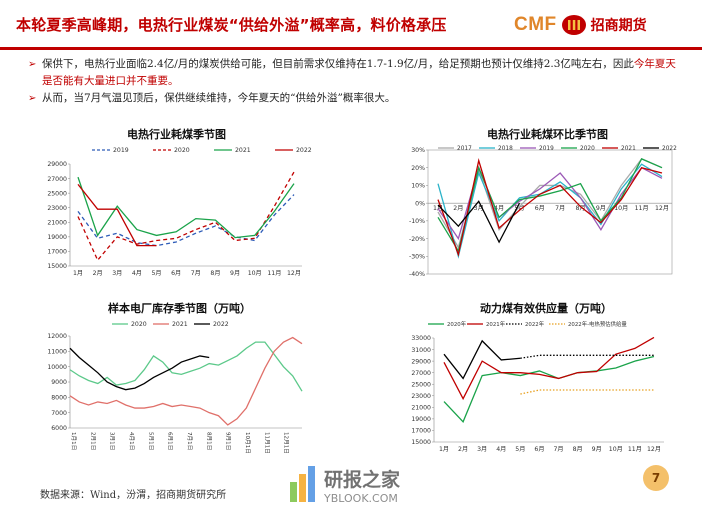 The width and height of the screenshot is (702, 511). I want to click on watermark-logo-icon, so click(302, 484).